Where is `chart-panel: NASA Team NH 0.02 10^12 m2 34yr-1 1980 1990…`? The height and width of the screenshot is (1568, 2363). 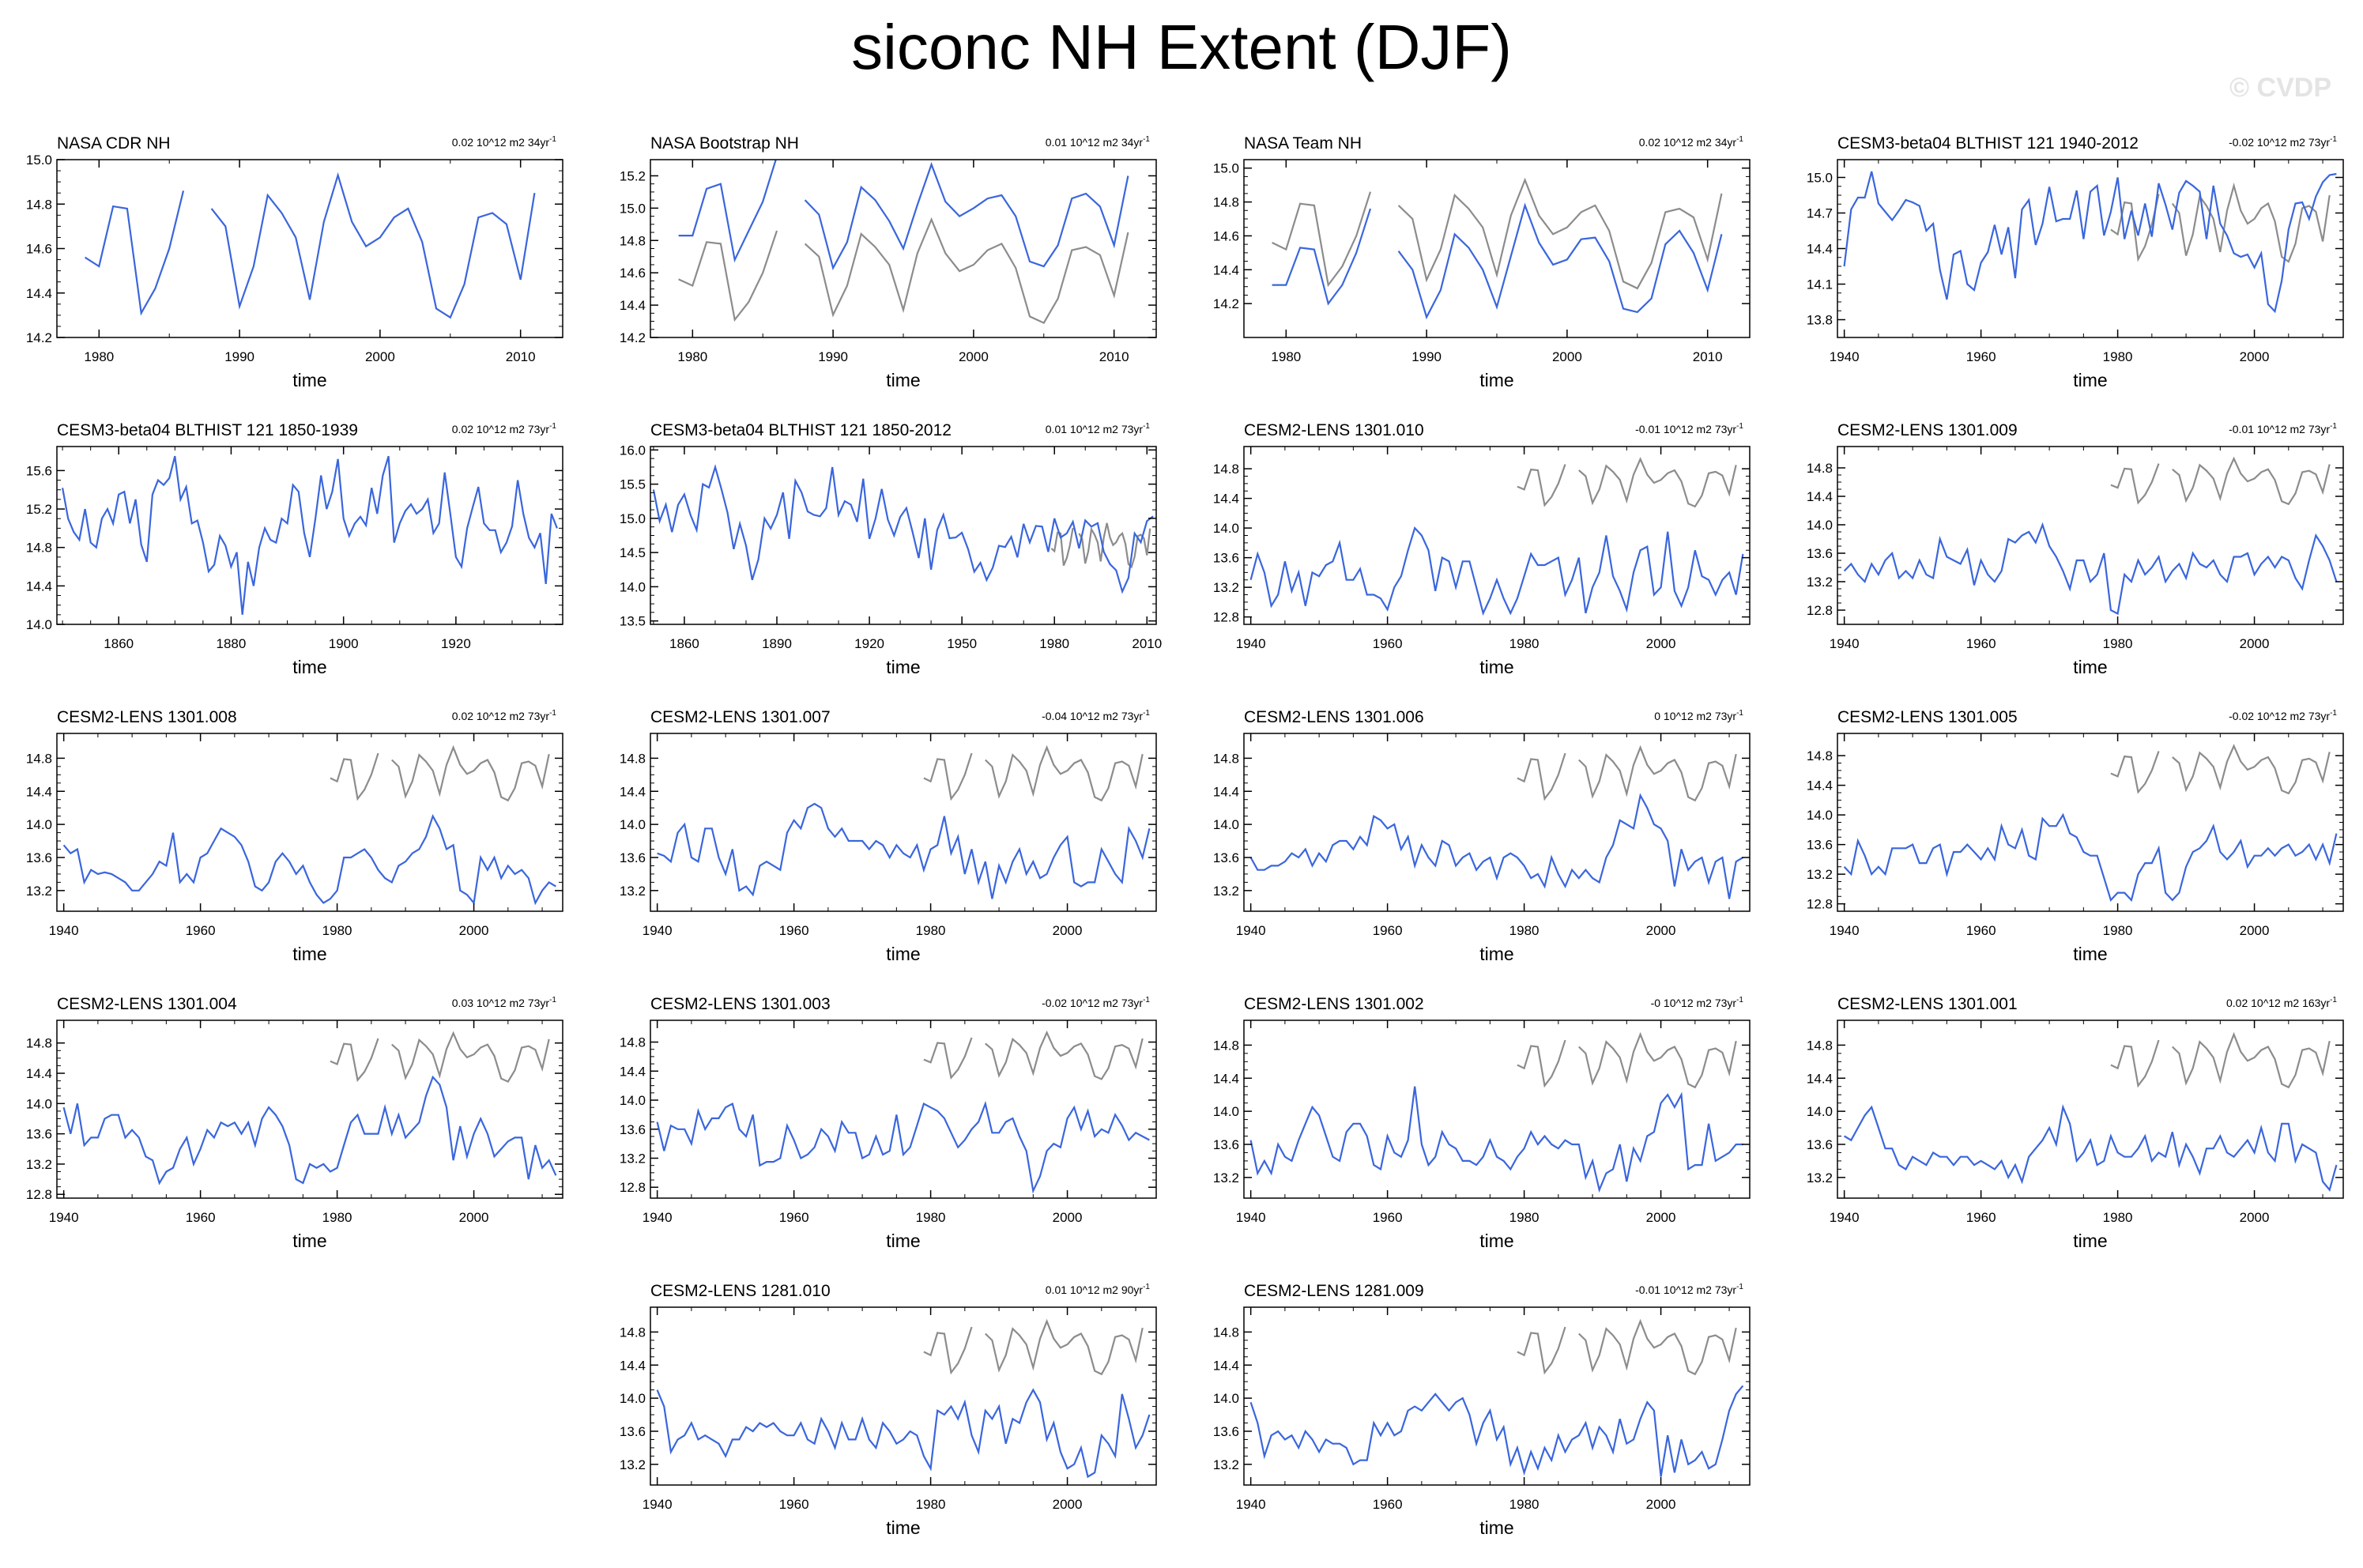 chart-panel: NASA Team NH 0.02 10^12 m2 34yr-1 1980 1990… is located at coordinates (1482, 262).